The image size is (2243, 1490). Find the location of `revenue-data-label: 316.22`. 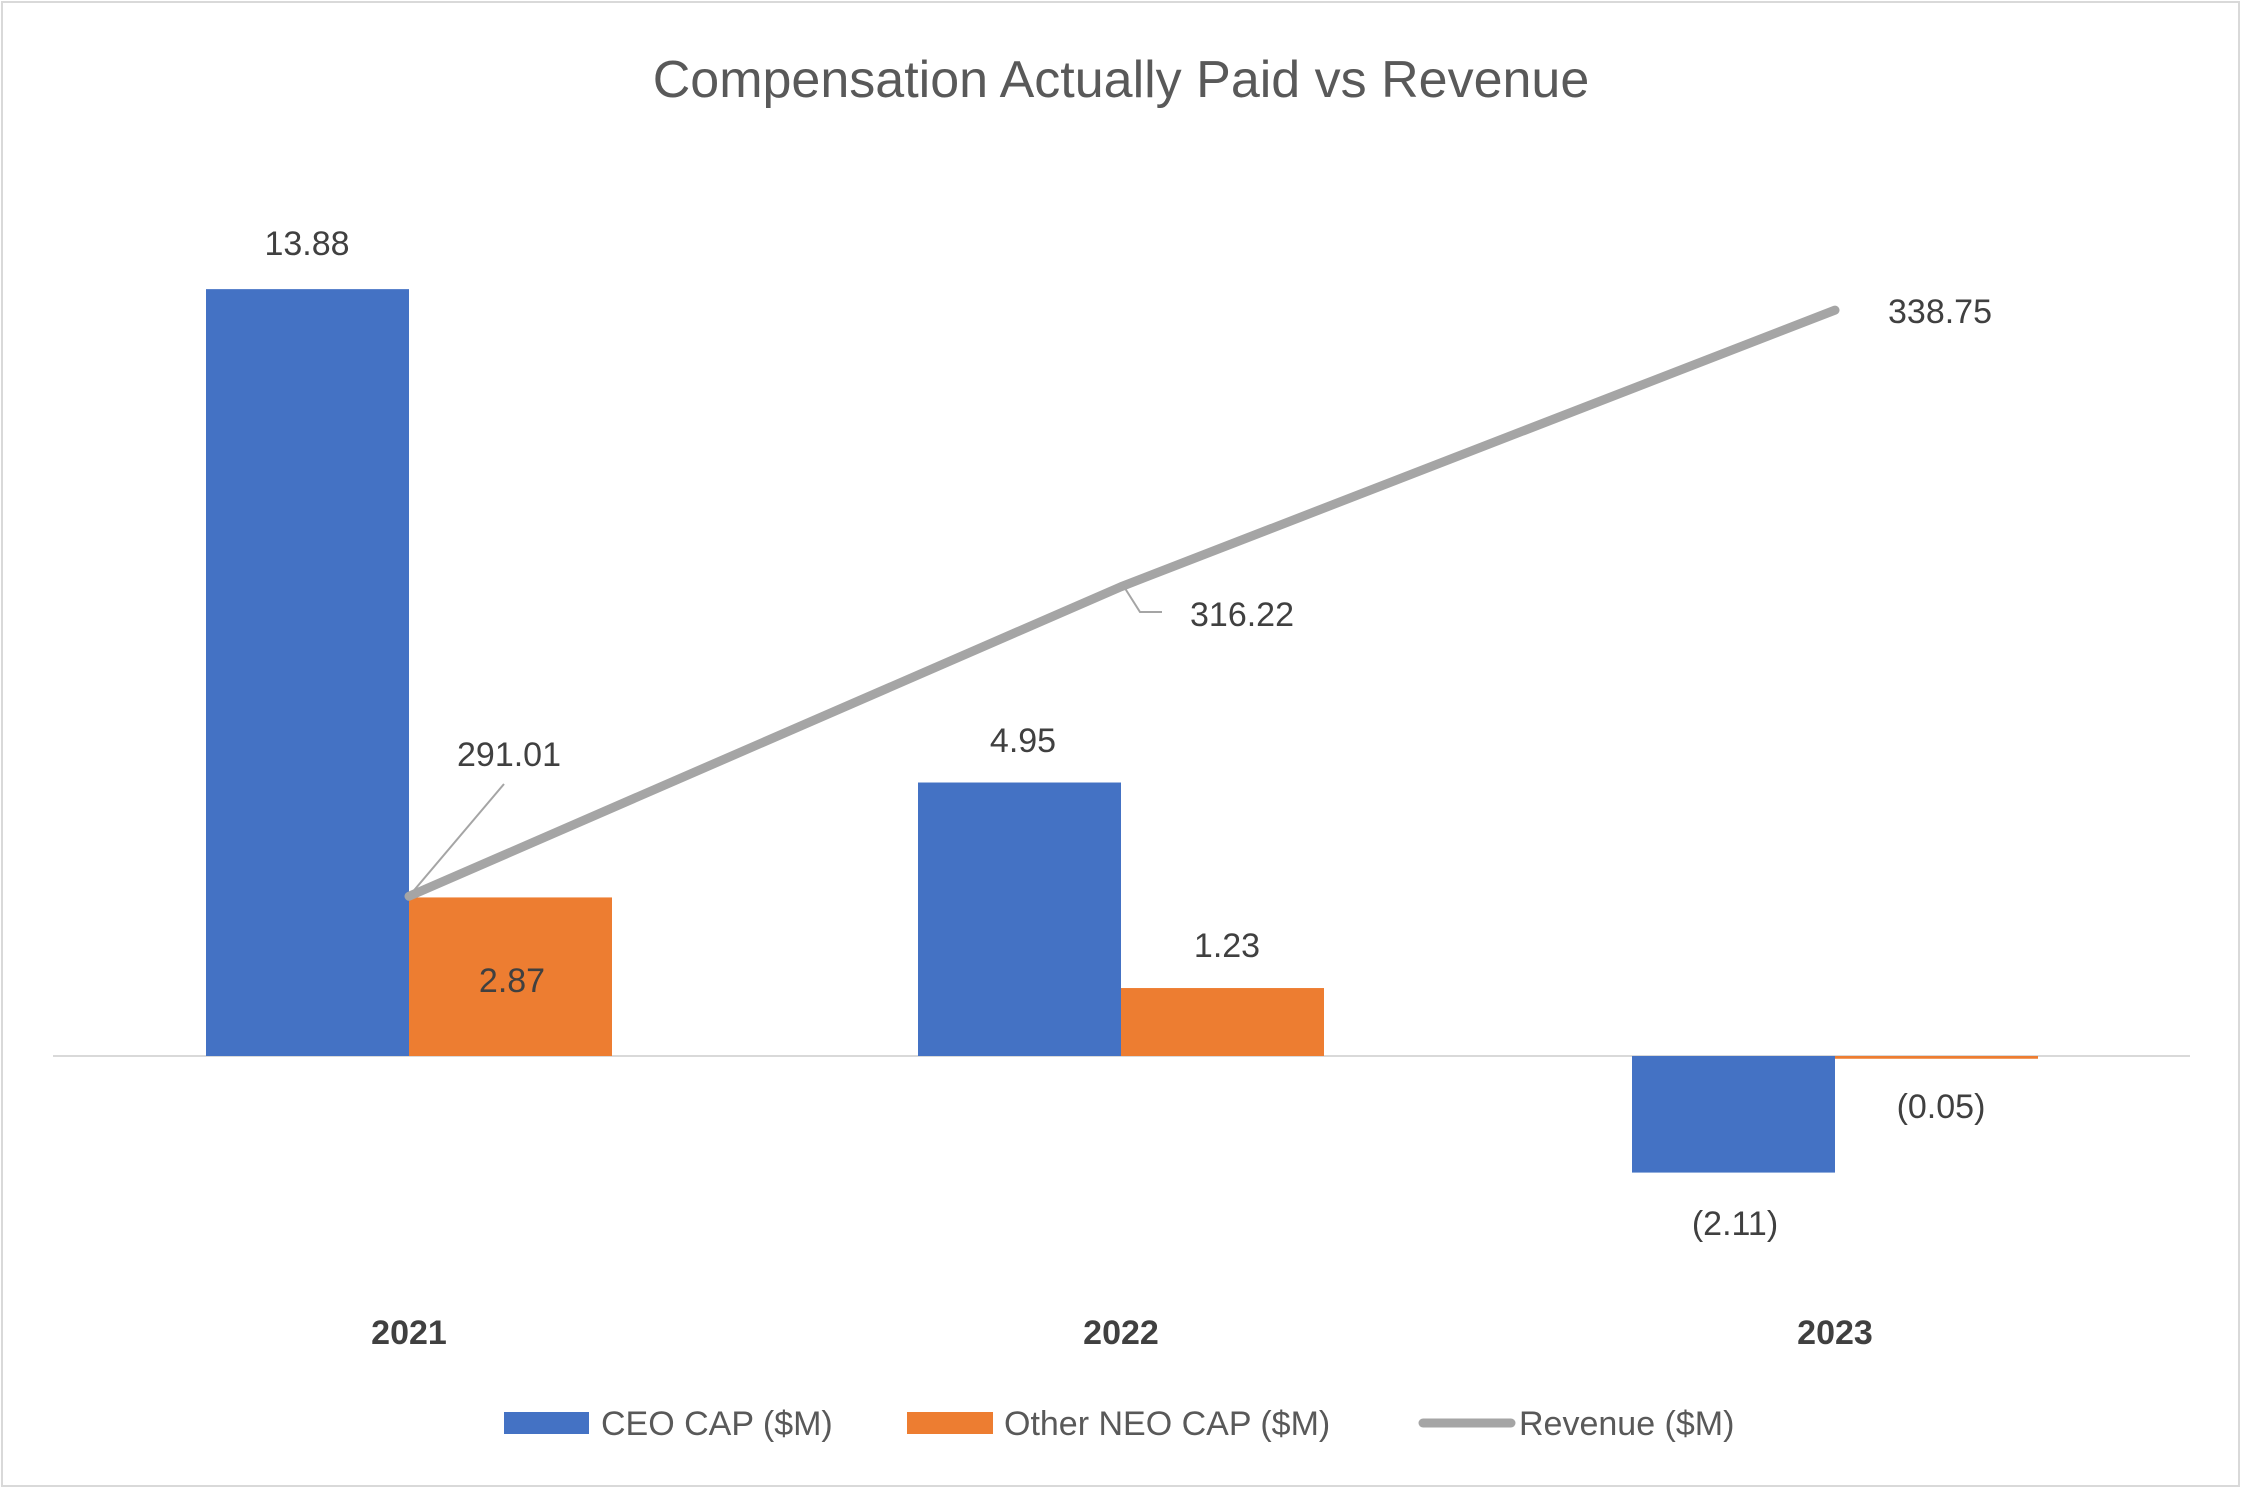

revenue-data-label: 316.22 is located at coordinates (1242, 615).